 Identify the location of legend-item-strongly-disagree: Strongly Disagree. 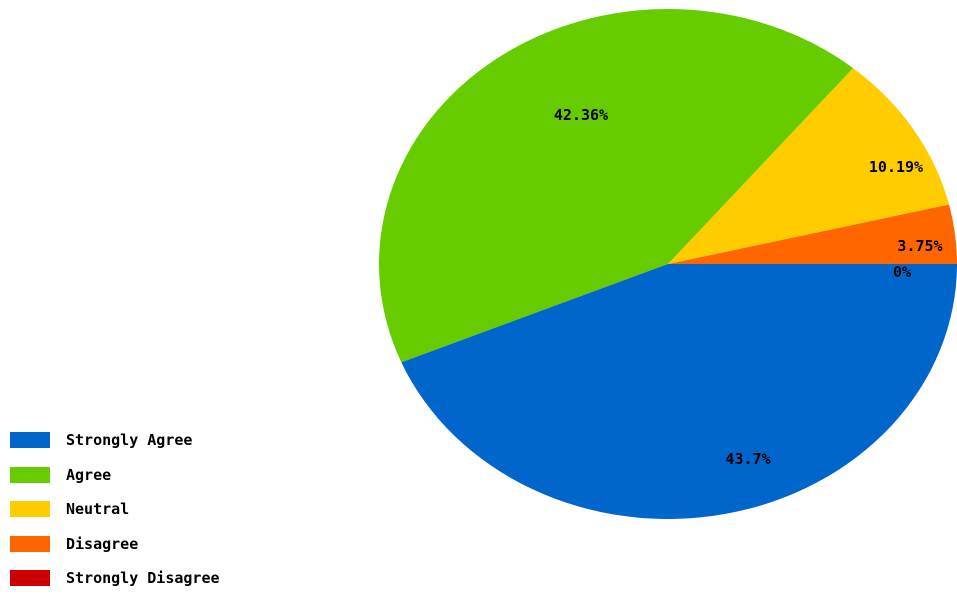
(115, 587).